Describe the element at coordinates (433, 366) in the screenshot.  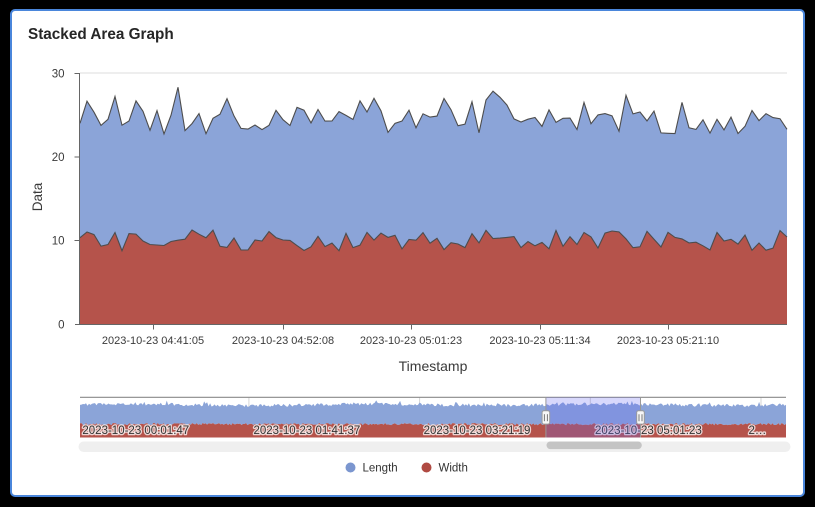
I see `svg-text: Timestamp` at that location.